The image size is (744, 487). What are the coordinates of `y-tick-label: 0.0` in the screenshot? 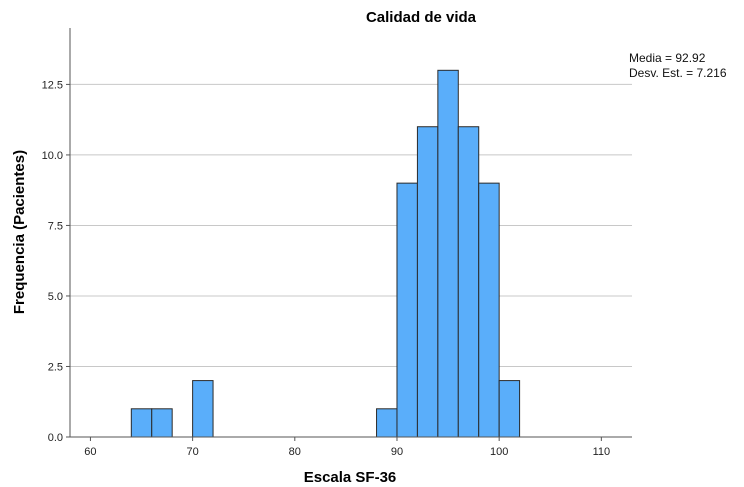 It's located at (55, 438).